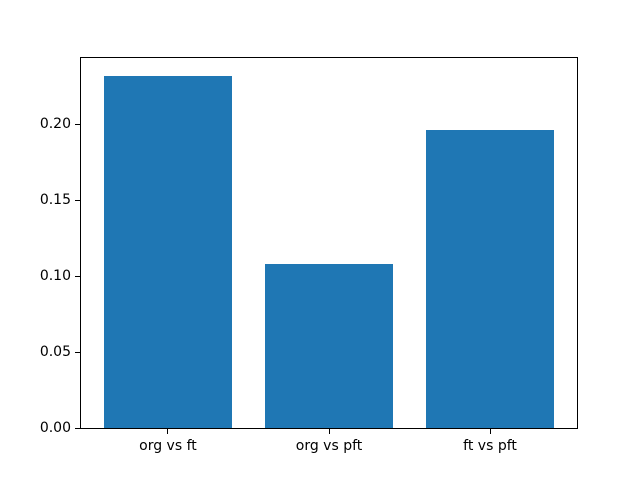  Describe the element at coordinates (168, 446) in the screenshot. I see `x-tick-label: org vs ft` at that location.